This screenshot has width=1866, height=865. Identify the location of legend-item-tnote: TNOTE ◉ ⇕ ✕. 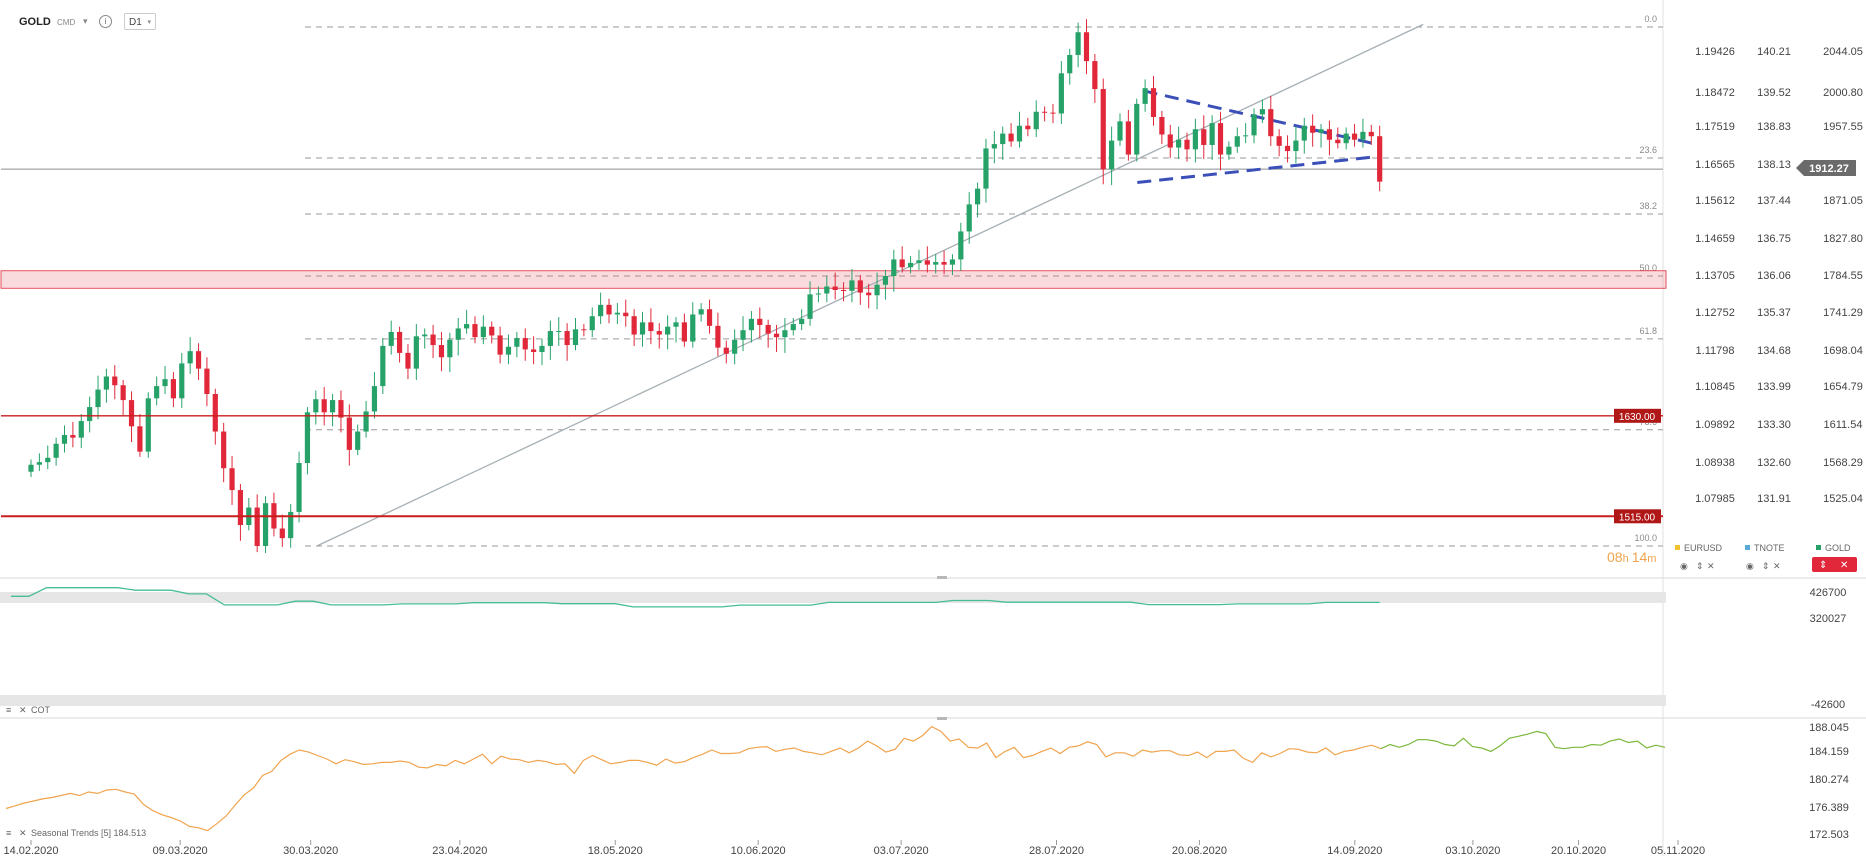
(1765, 557).